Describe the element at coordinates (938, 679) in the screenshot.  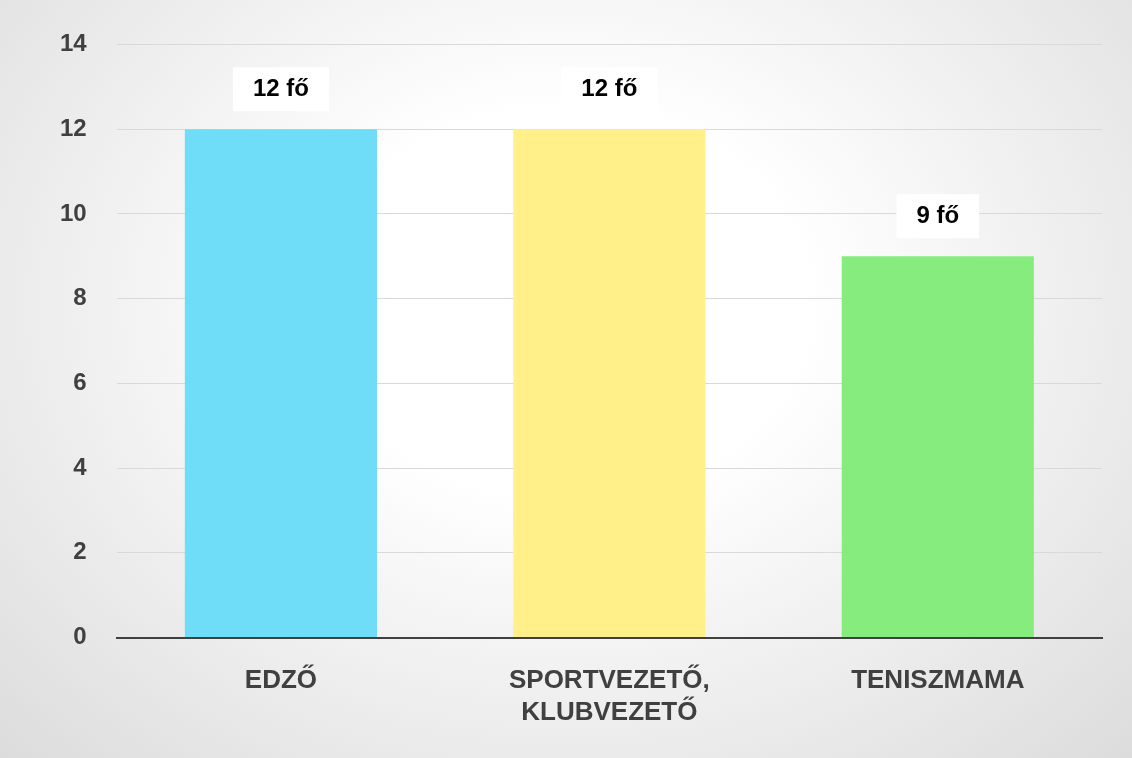
I see `x-tick-label: TENISZMAMA` at that location.